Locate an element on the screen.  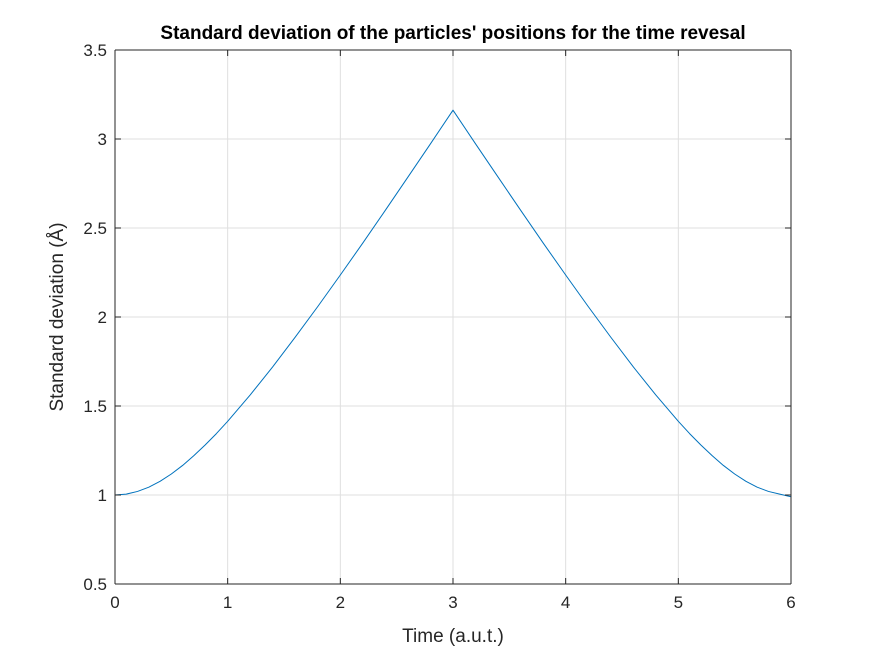
y-tick-label: 0.5 is located at coordinates (95, 584).